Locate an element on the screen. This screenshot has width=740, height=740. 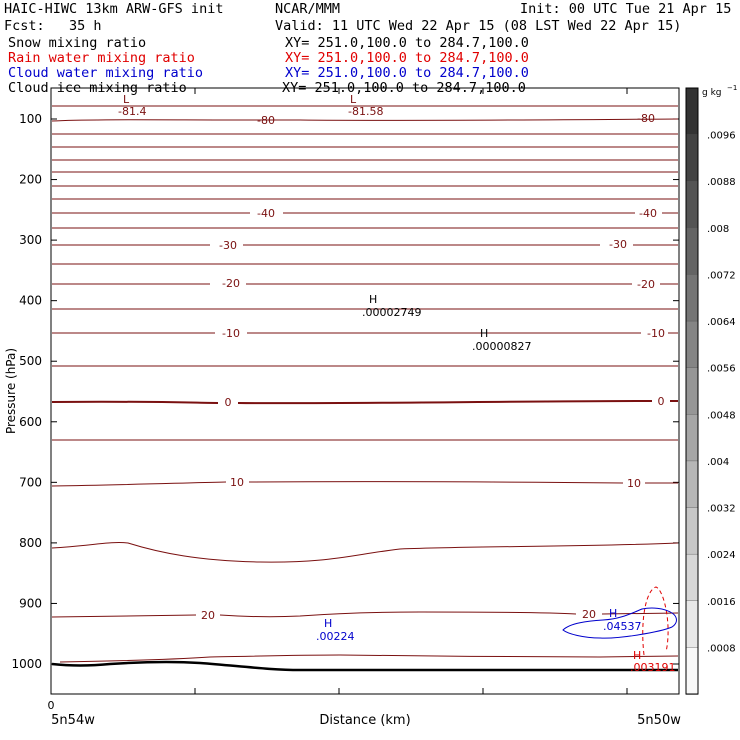
extremum-value: .003191 is located at coordinates (653, 667).